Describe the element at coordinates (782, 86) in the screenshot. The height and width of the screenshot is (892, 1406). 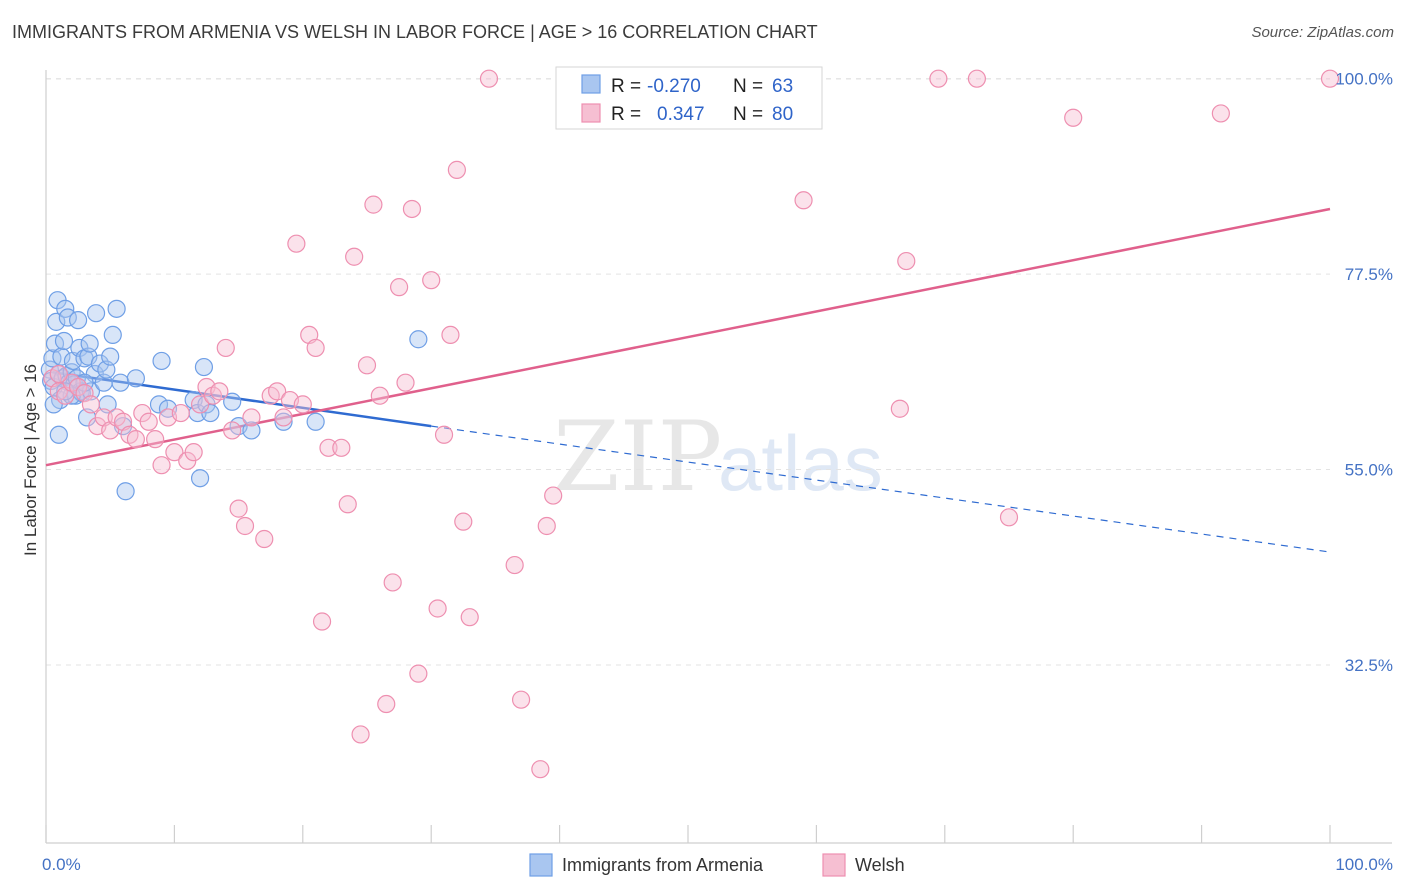
I see `legend-n-value-armenia: 63` at that location.